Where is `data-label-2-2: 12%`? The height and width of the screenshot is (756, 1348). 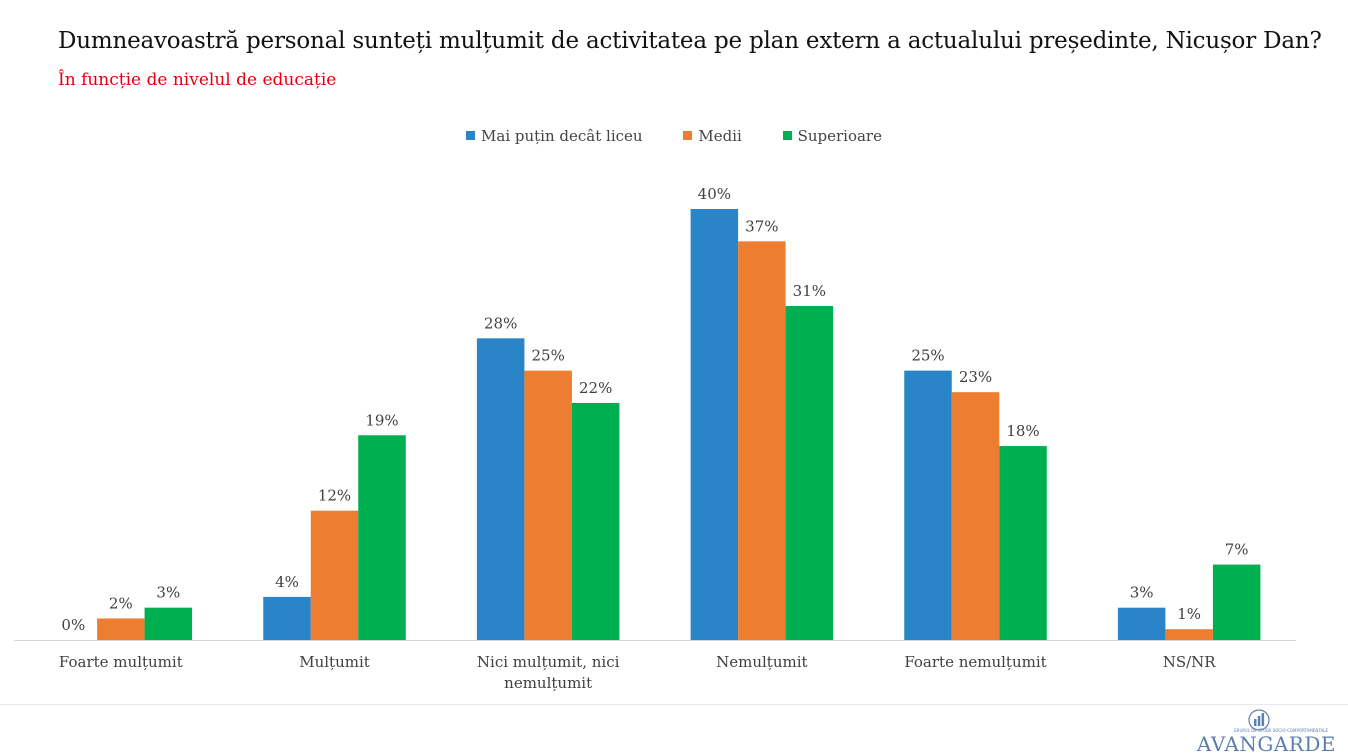 data-label-2-2: 12% is located at coordinates (334, 496).